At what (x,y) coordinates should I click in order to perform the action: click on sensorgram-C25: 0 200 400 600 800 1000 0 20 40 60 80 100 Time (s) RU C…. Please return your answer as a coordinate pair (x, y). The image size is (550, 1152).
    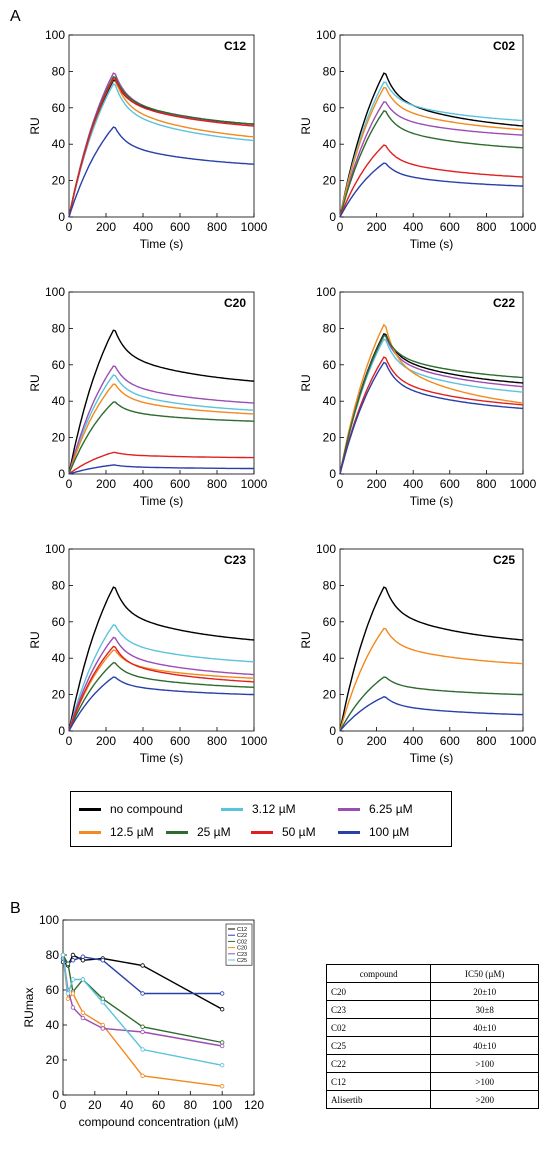
    Looking at the image, I should click on (418, 653).